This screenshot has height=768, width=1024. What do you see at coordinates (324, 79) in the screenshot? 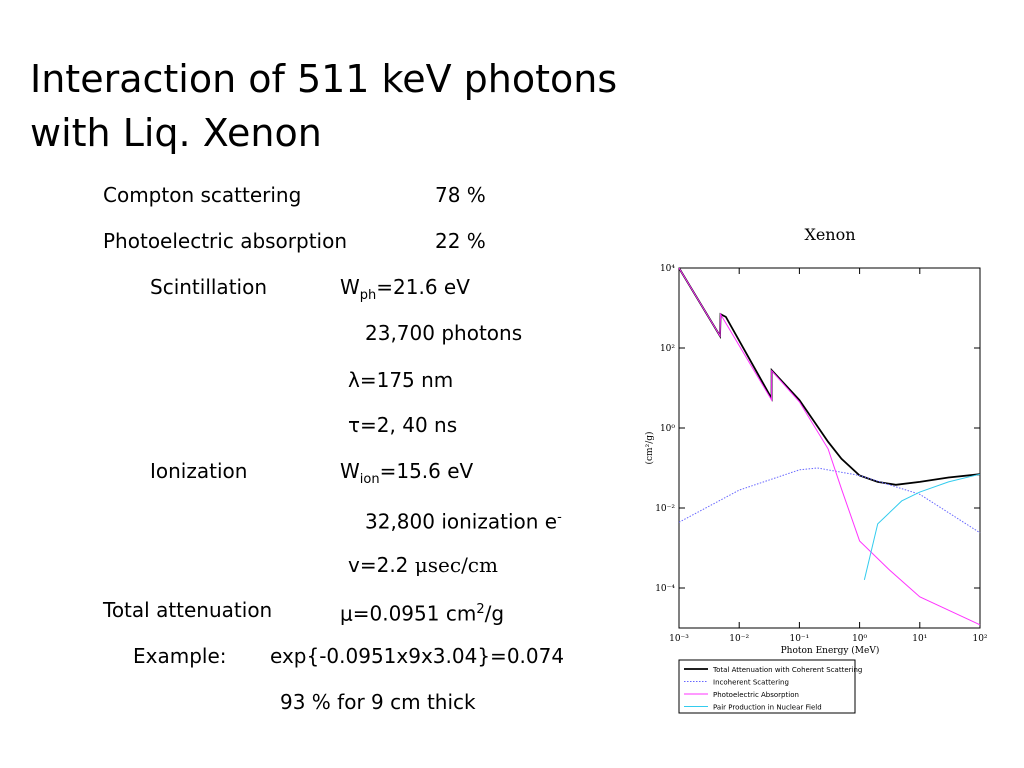
I see `title-line: Interaction of 511 keV photons` at bounding box center [324, 79].